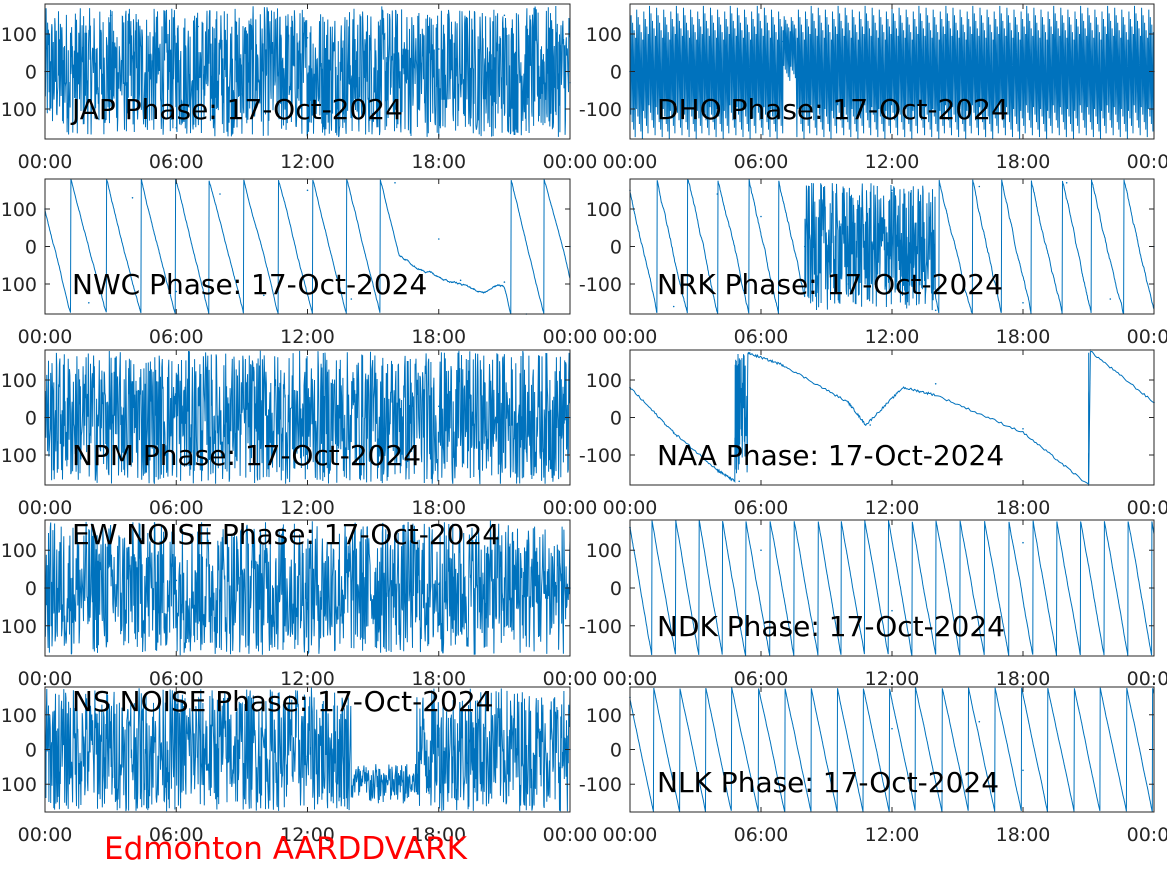 The image size is (1167, 875). What do you see at coordinates (249, 284) in the screenshot?
I see `panel-title: NWC Phase: 17-Oct-2024` at bounding box center [249, 284].